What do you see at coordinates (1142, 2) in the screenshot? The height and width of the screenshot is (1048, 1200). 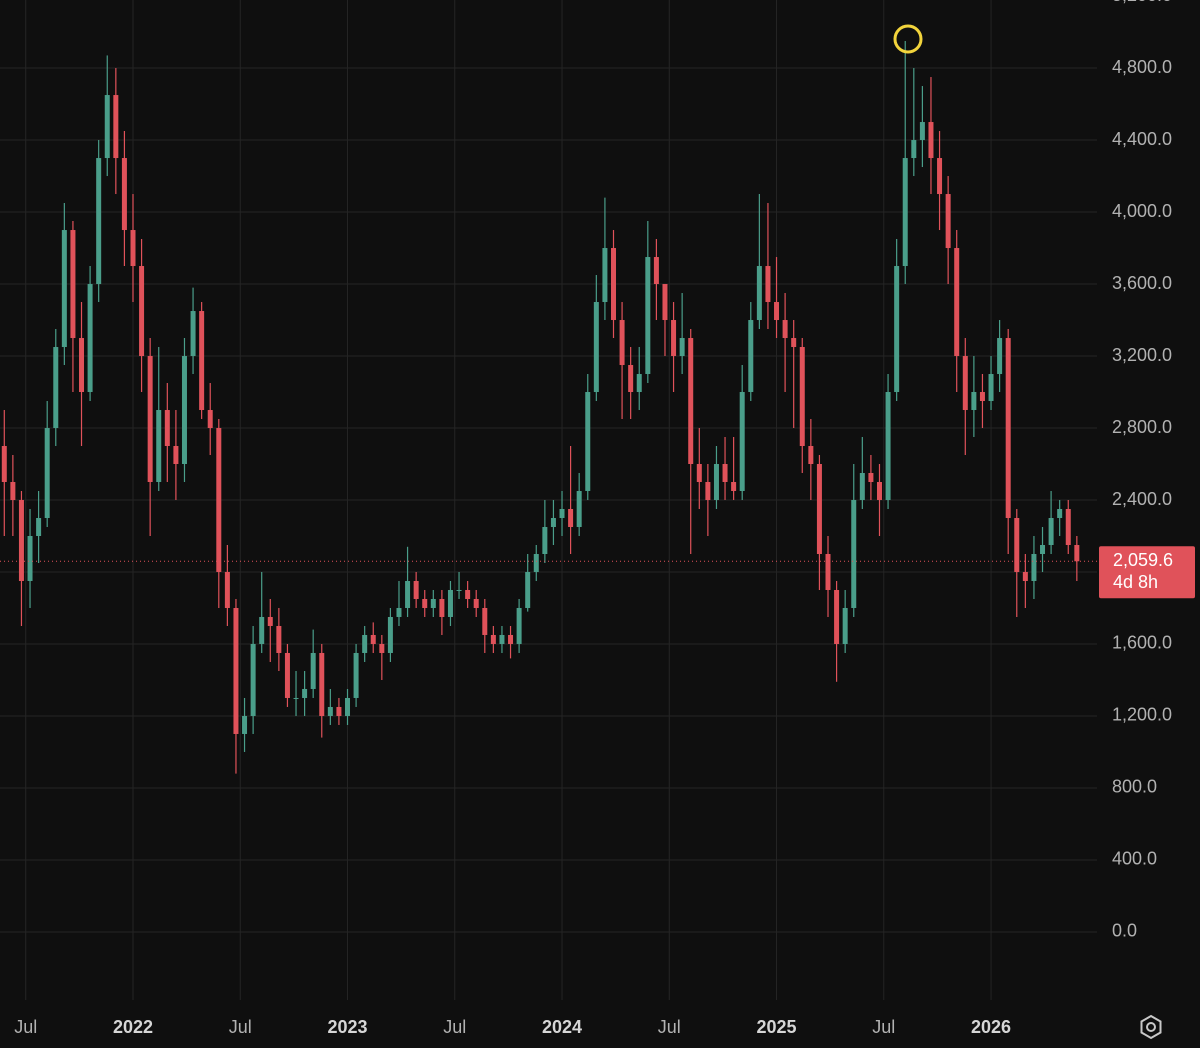 I see `y-tick-label: 5,200.0` at bounding box center [1142, 2].